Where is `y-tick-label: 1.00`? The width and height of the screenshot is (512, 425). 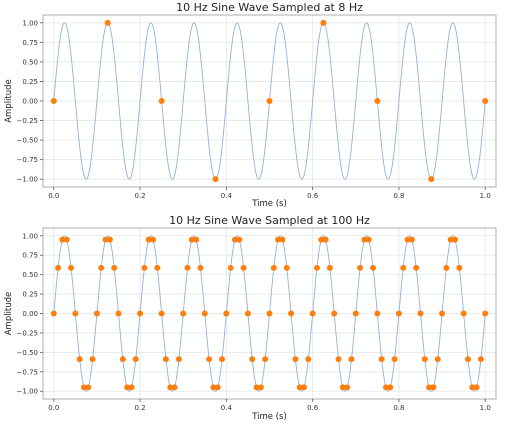
y-tick-label: 1.00 is located at coordinates (30, 23).